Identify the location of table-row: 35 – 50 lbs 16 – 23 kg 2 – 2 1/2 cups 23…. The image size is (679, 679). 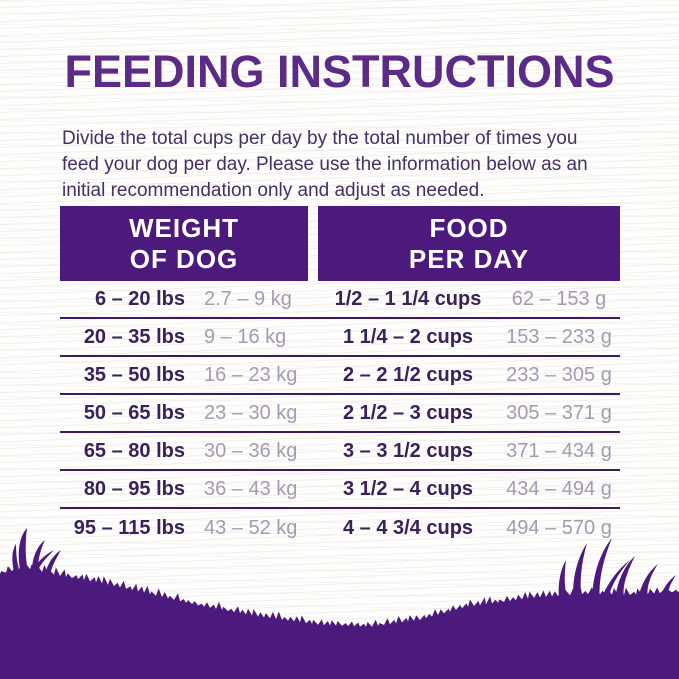
(340, 376).